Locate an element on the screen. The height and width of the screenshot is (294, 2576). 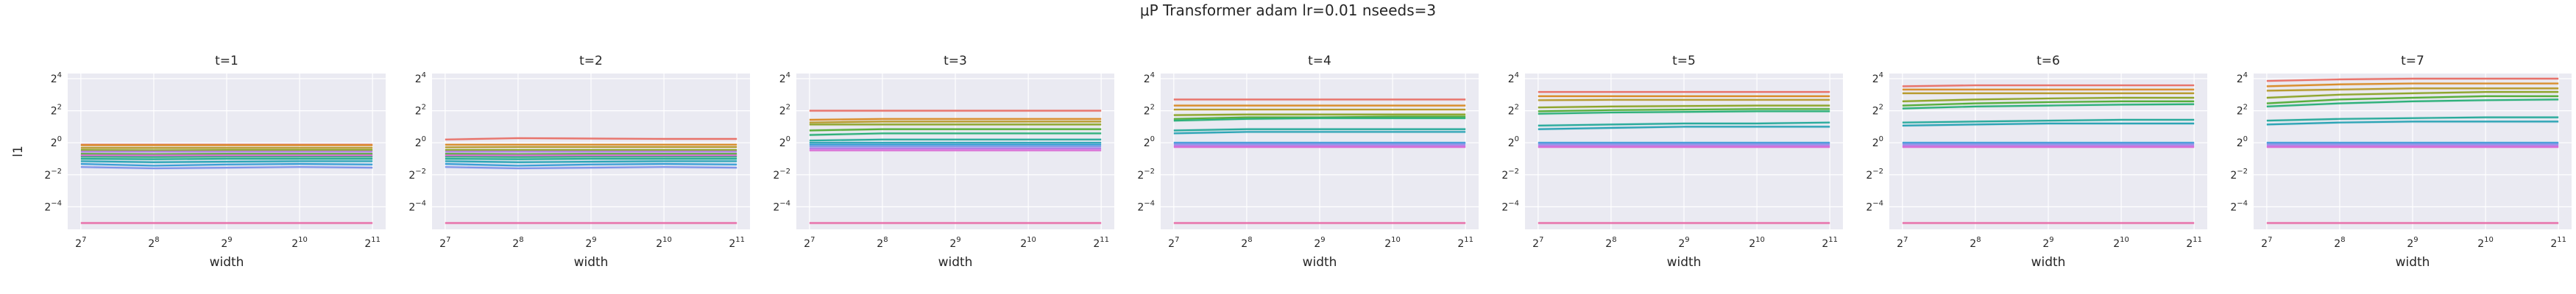
subplot-2: 2−4 2−2 20 22 24 27 28 29 210 211 t=2 width is located at coordinates (579, 162).